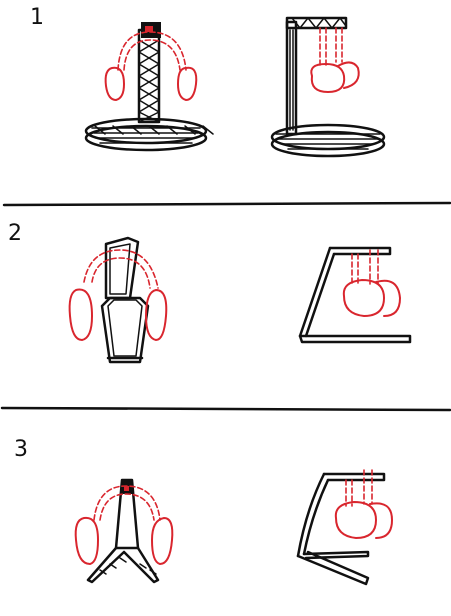  Describe the element at coordinates (124, 531) in the screenshot. I see `tapered-fin-stand` at that location.